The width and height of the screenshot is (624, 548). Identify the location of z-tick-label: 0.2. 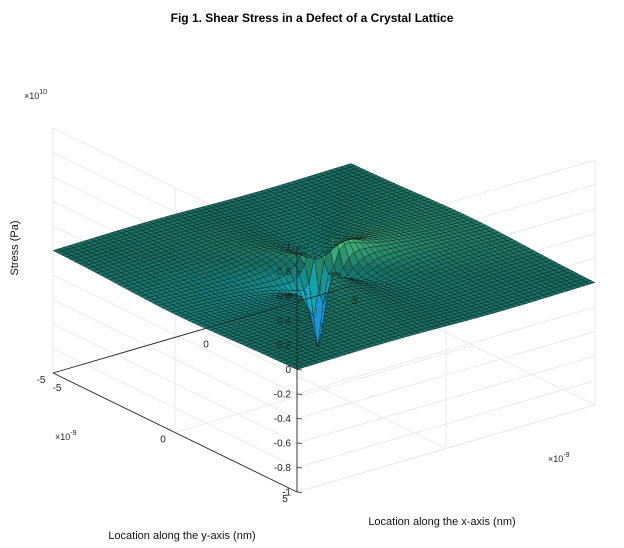
(284, 346).